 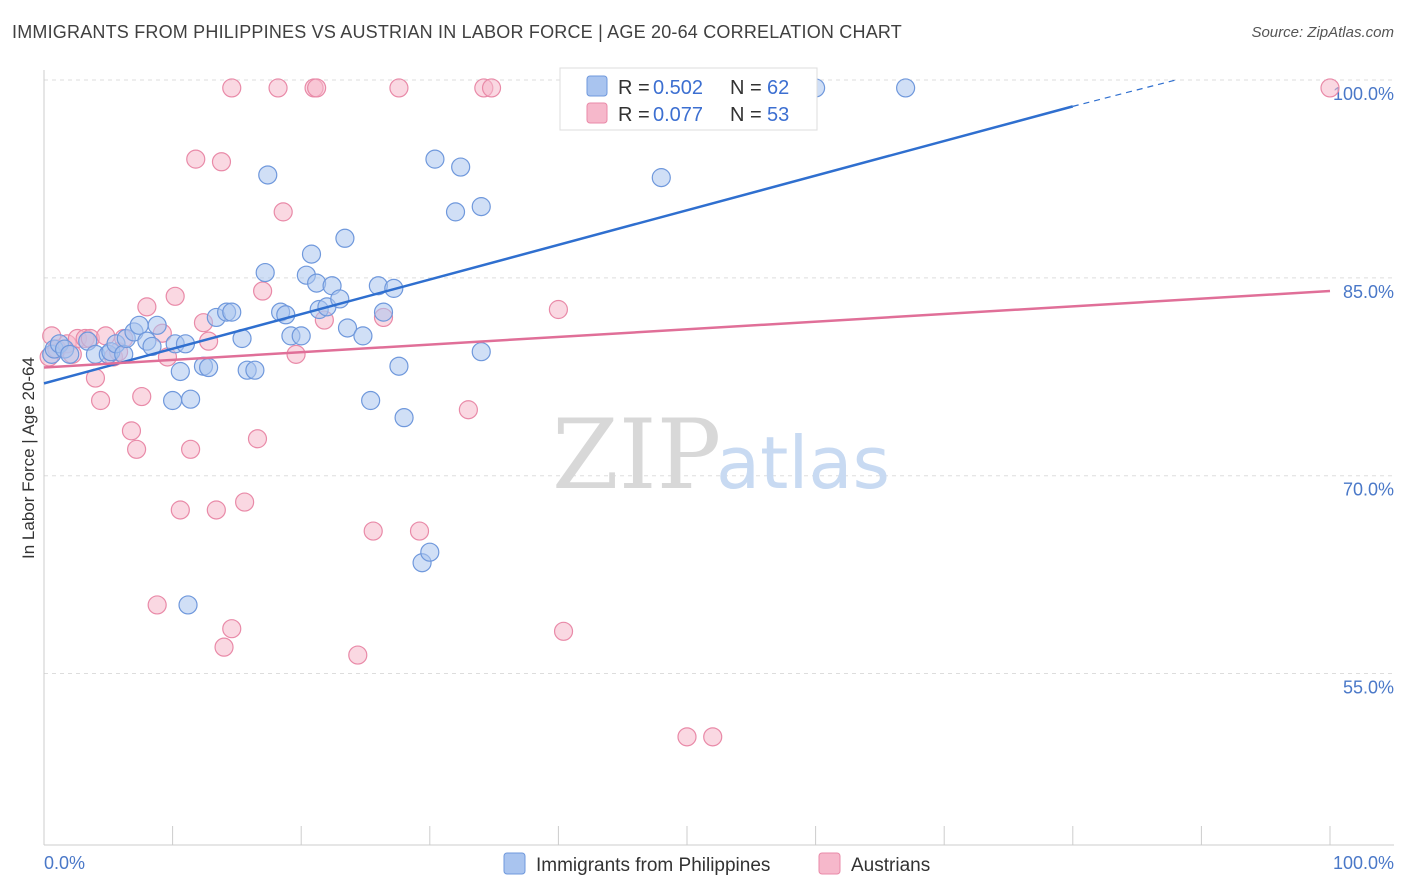 I want to click on watermark: ZIP atlas, so click(x=721, y=455).